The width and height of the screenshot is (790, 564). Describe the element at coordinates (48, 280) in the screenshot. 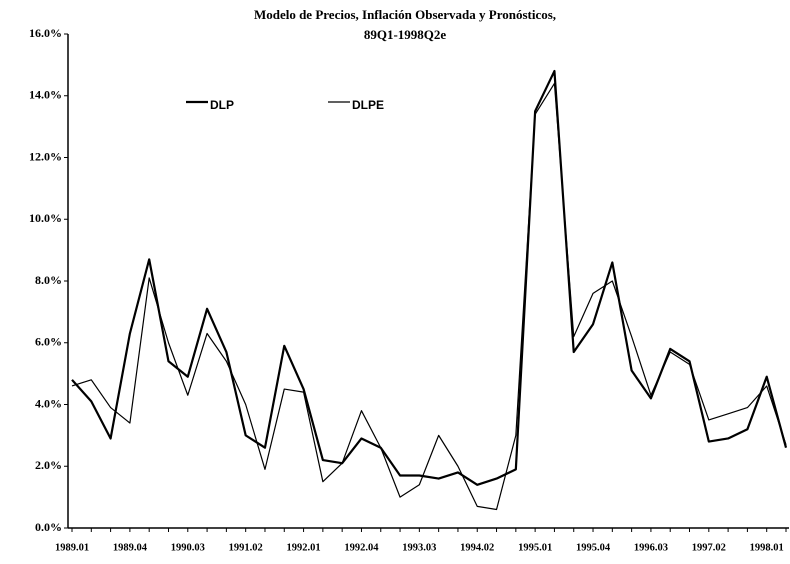

I see `y-tick-label: 8.0%` at that location.